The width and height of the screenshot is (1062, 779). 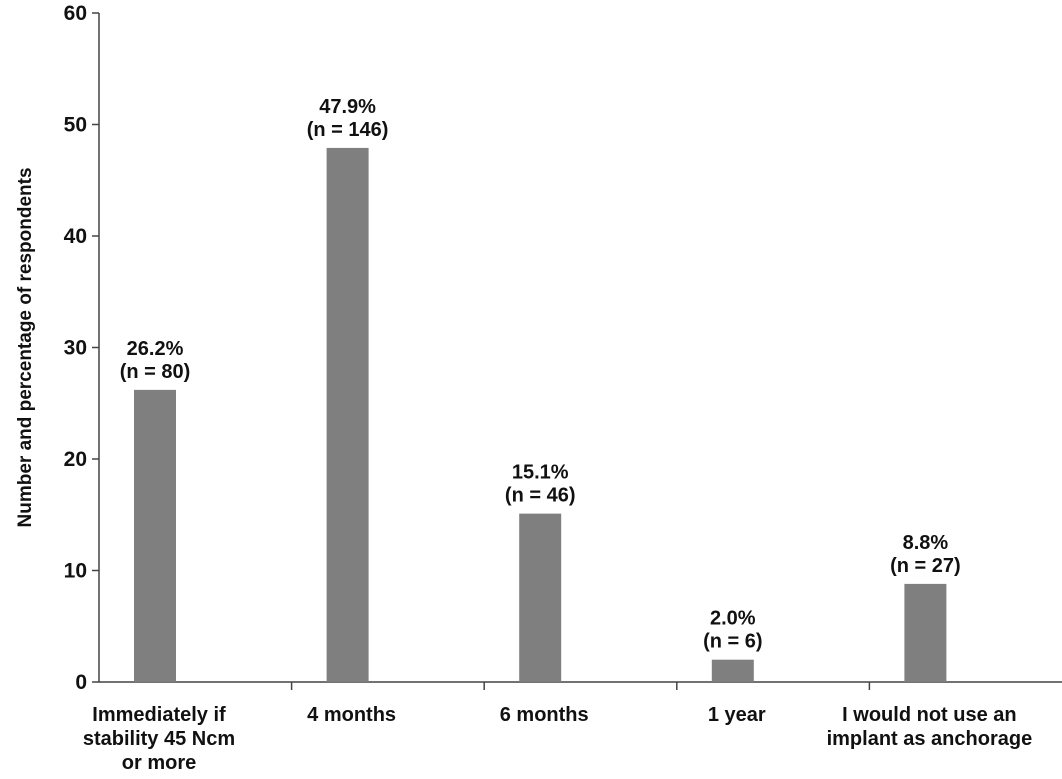 What do you see at coordinates (75, 571) in the screenshot?
I see `y-tick-label: 10` at bounding box center [75, 571].